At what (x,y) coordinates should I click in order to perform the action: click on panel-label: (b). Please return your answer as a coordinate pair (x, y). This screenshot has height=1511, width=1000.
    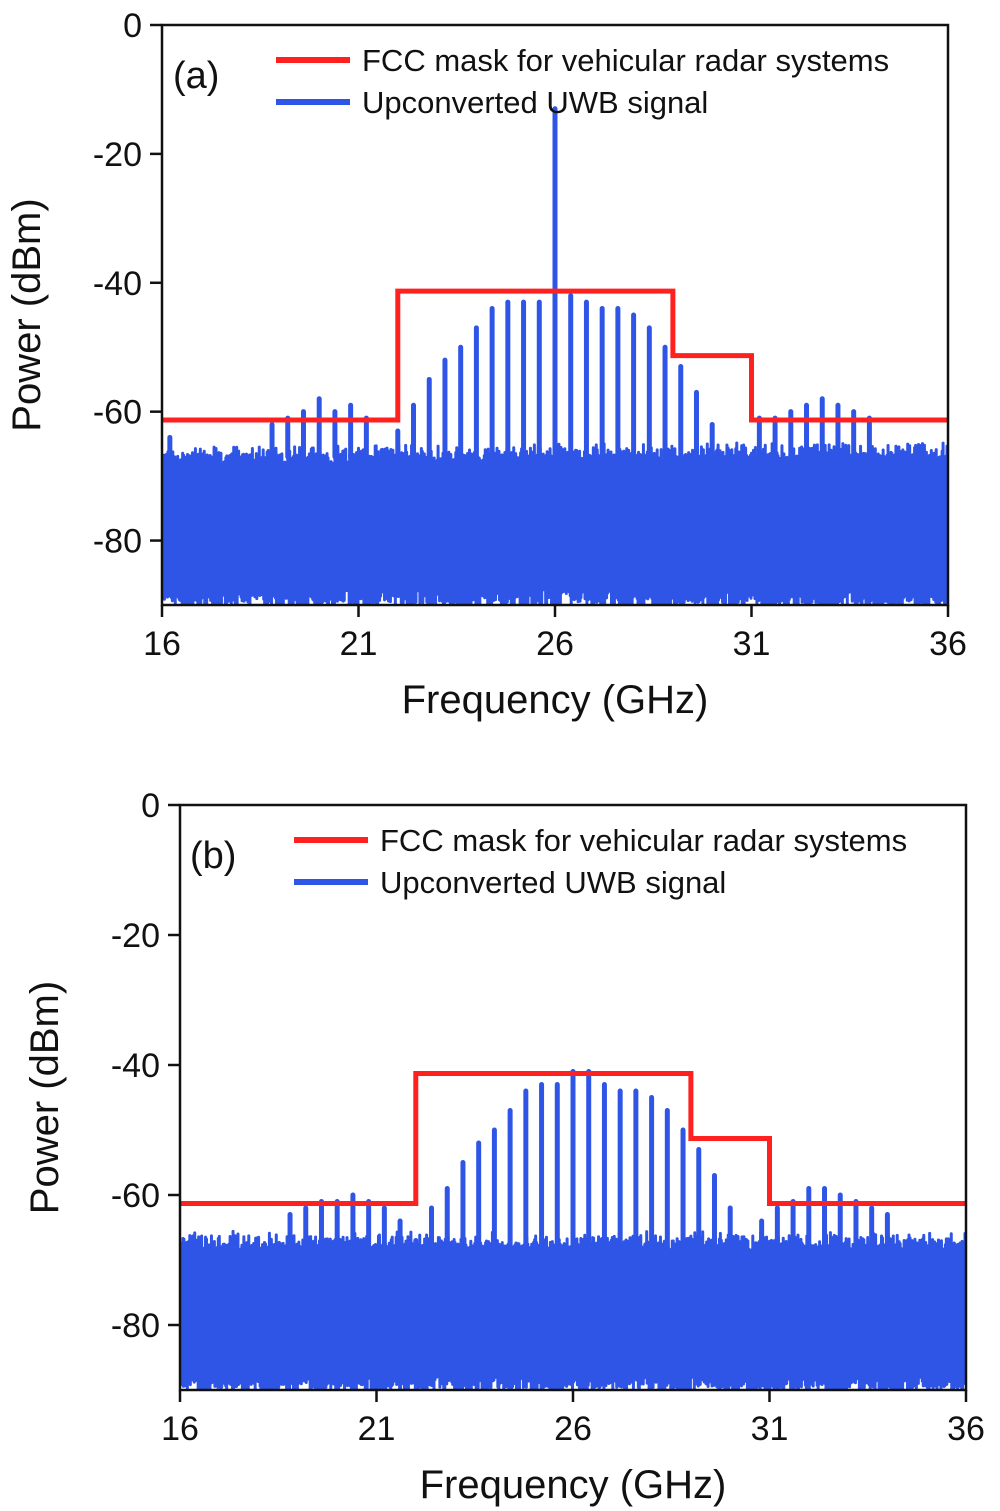
    Looking at the image, I should click on (213, 856).